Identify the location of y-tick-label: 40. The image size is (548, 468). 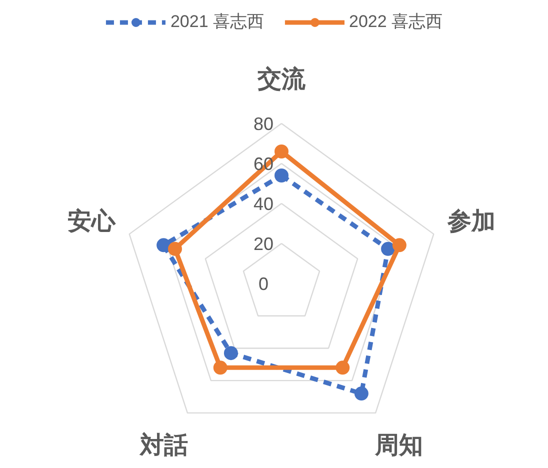
(263, 204).